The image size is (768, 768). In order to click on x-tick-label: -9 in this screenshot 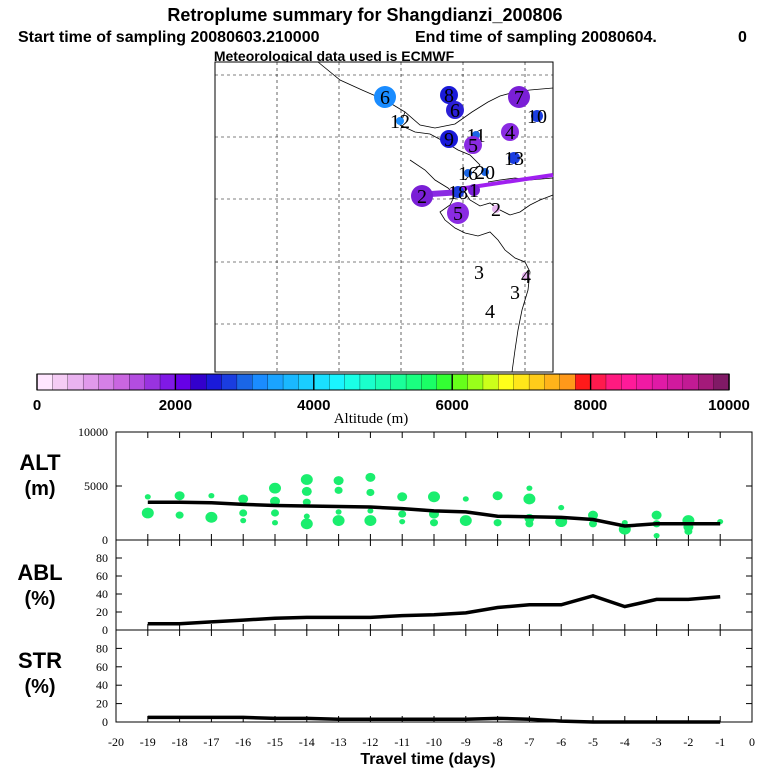, I will do `click(466, 742)`.